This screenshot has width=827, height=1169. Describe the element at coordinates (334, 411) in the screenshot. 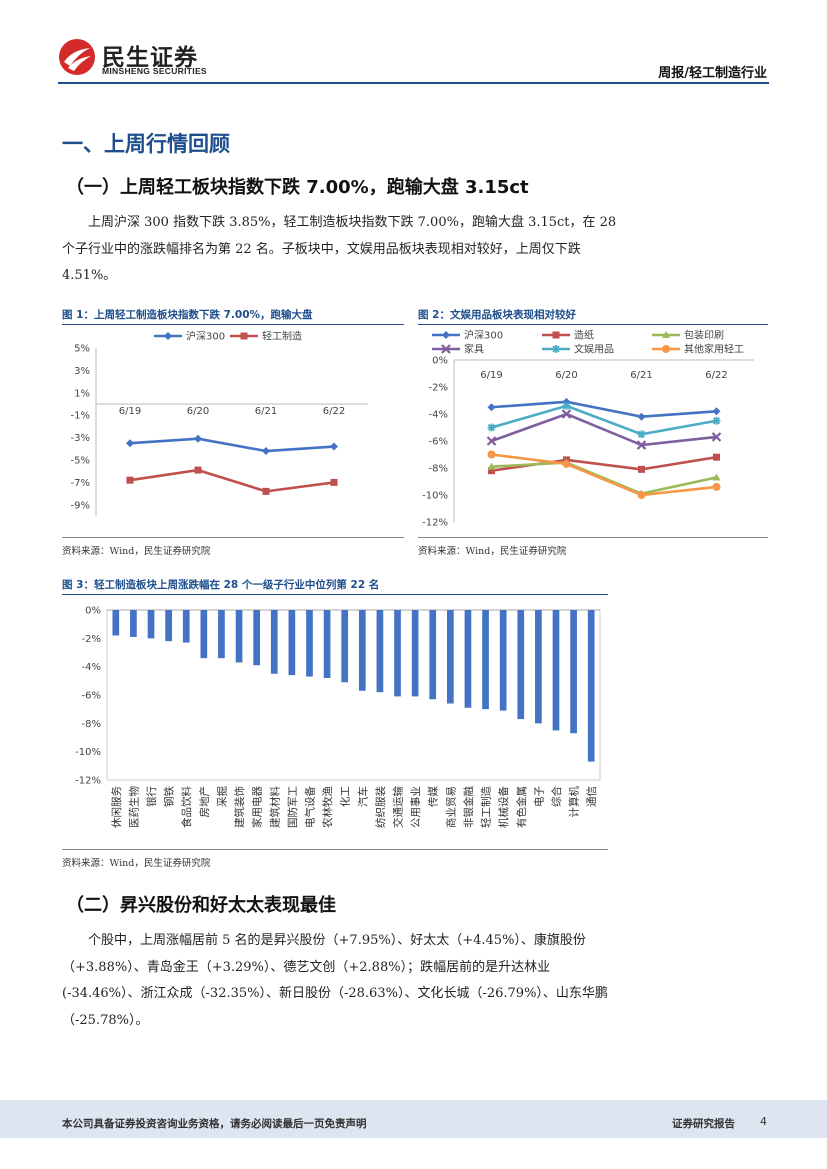

I see `x-tick-label: 6/22` at that location.